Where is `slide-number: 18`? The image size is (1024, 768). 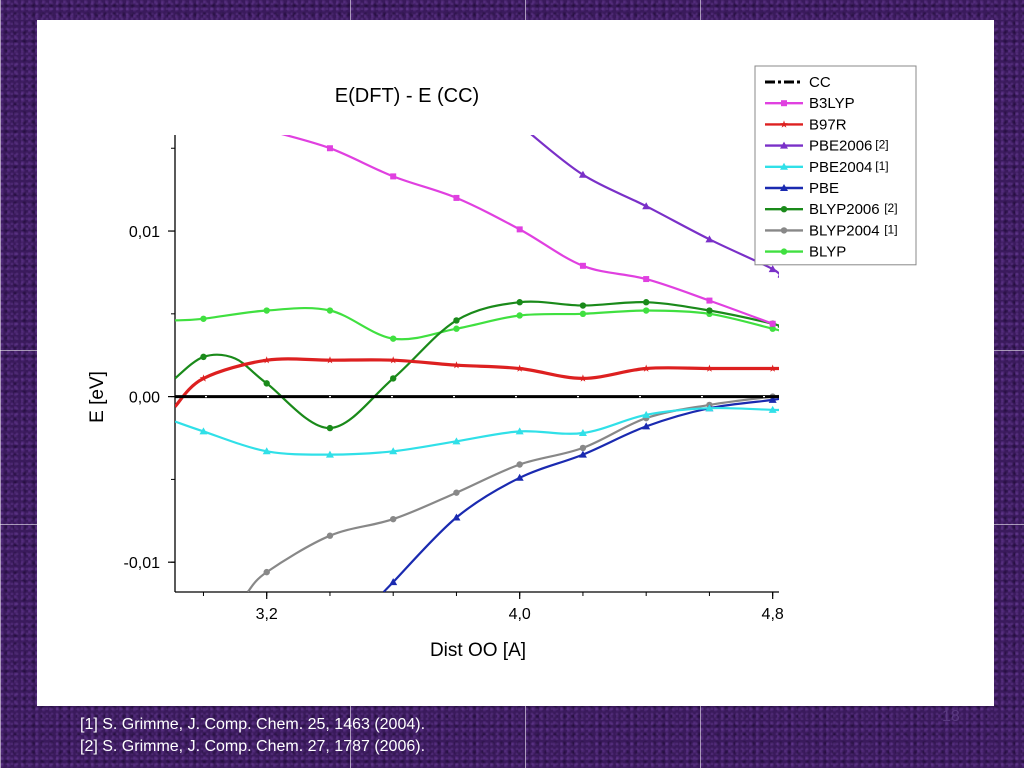
slide-number: 18 is located at coordinates (951, 716).